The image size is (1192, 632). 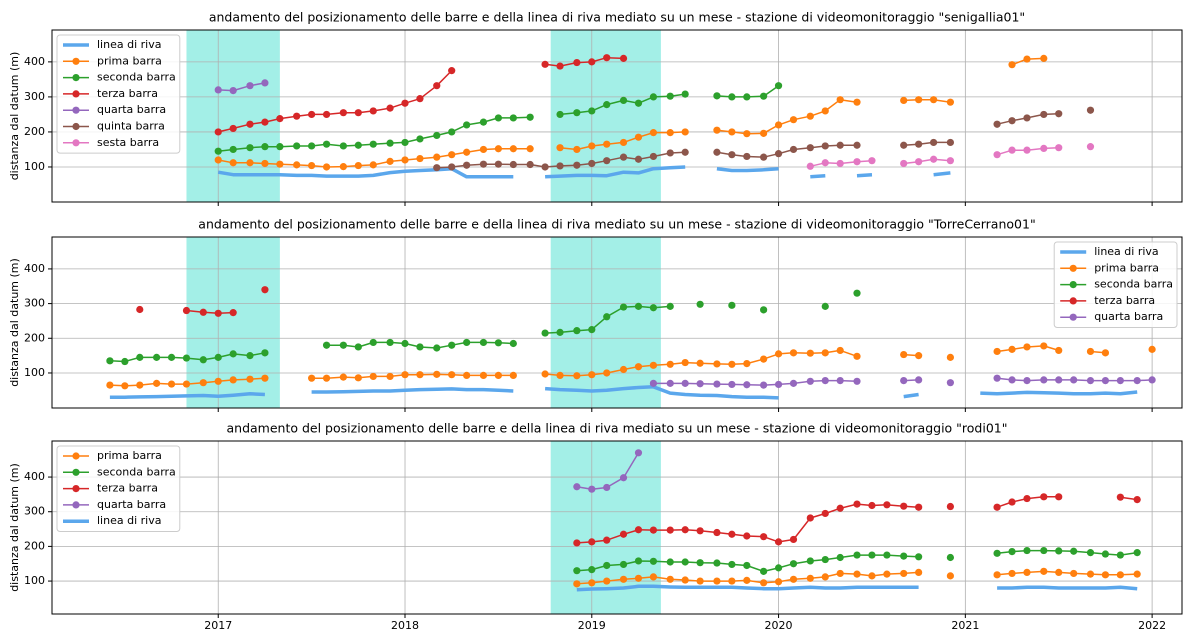 What do you see at coordinates (127, 488) in the screenshot?
I see `legend-label: terza barra` at bounding box center [127, 488].